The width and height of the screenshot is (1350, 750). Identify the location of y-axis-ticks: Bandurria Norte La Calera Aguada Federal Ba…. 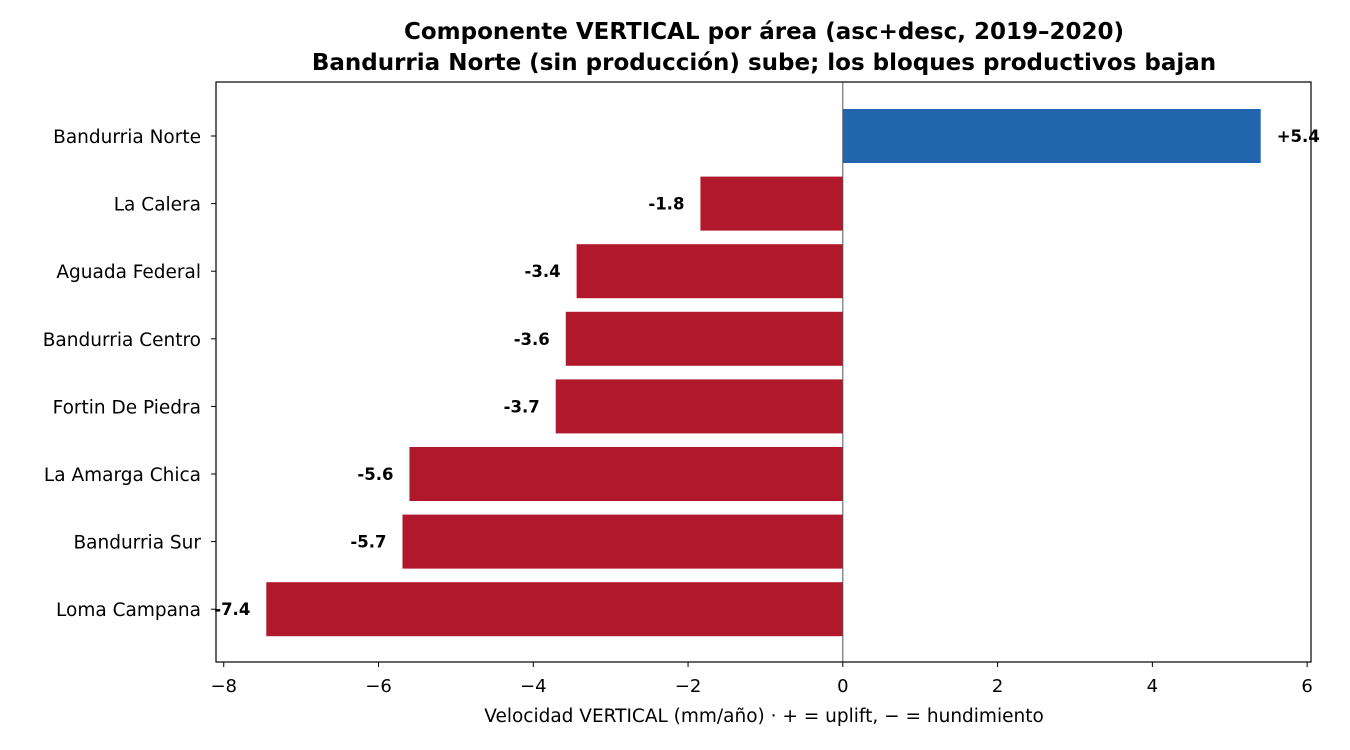
(129, 374).